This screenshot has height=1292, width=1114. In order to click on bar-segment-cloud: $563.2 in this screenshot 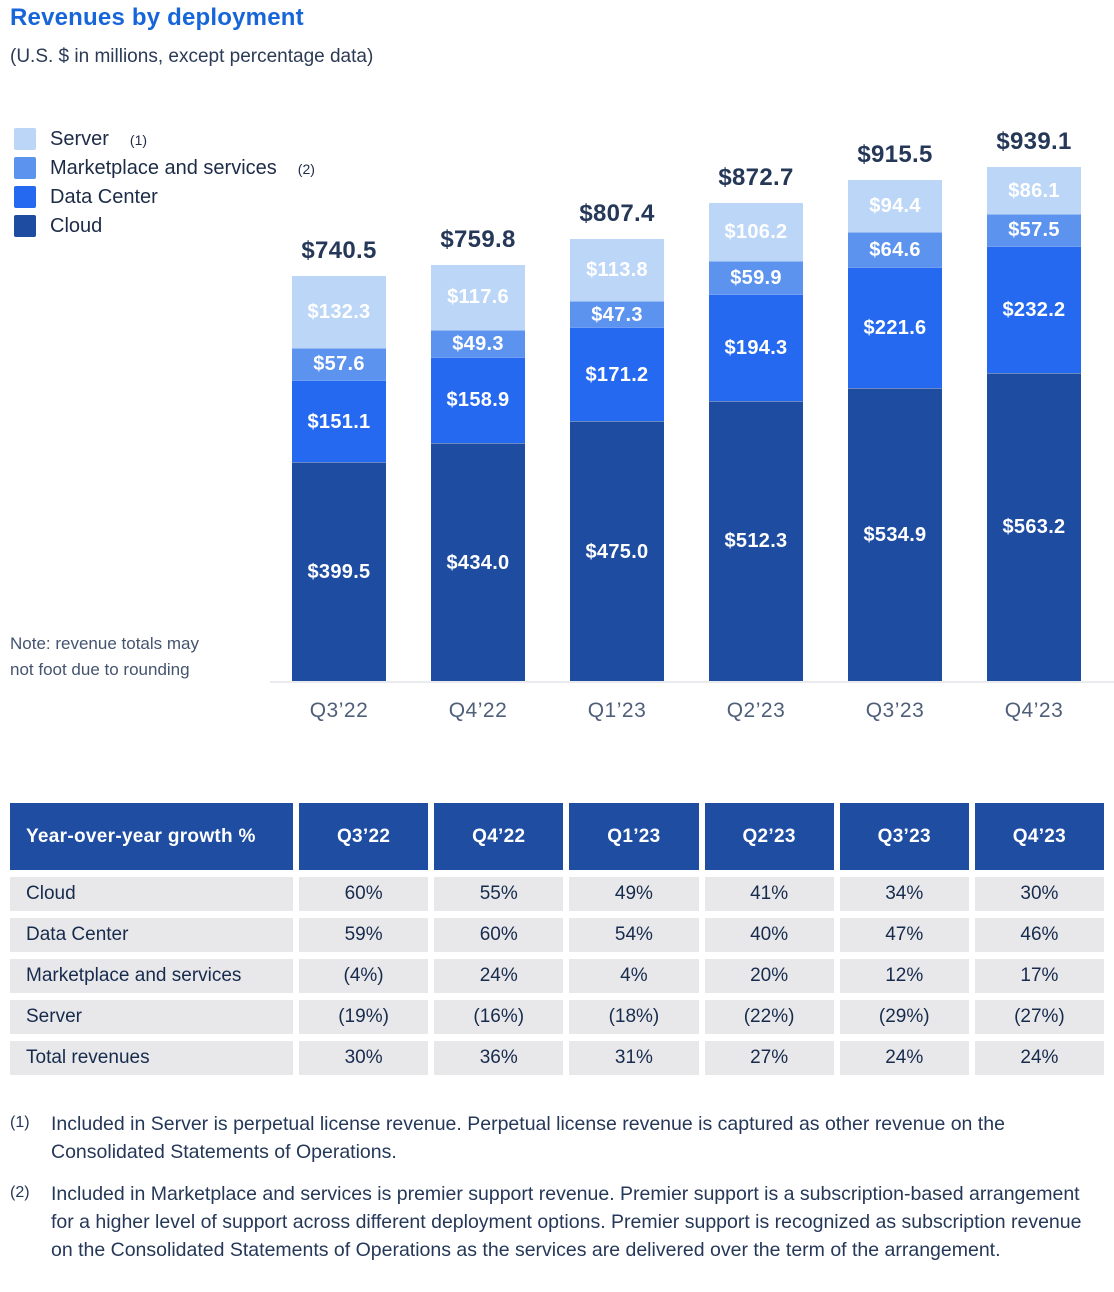, I will do `click(1034, 526)`.